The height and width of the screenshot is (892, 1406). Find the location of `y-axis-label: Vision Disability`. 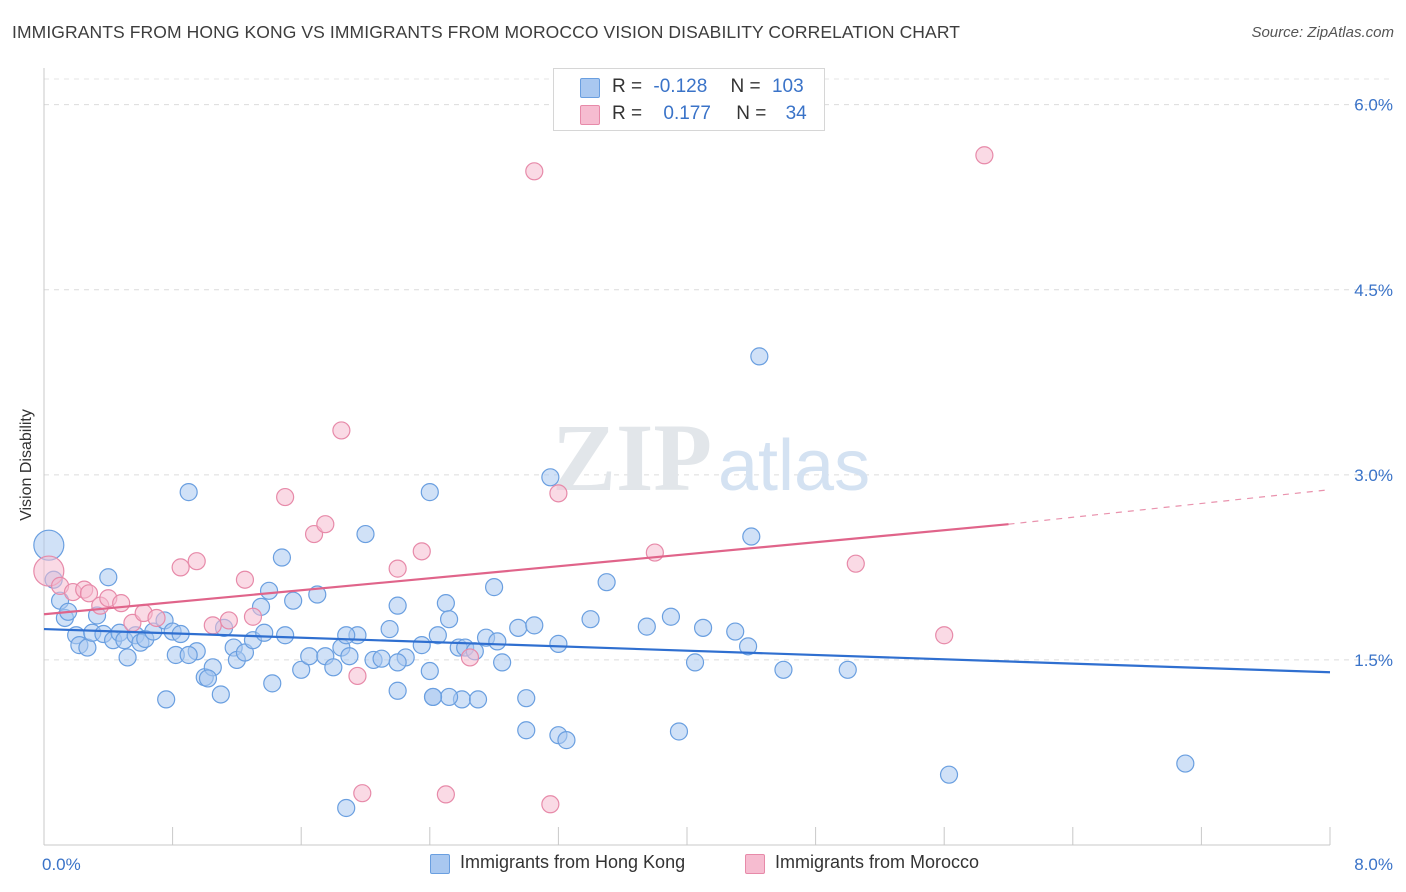

y-axis-label: Vision Disability is located at coordinates (26, 465).